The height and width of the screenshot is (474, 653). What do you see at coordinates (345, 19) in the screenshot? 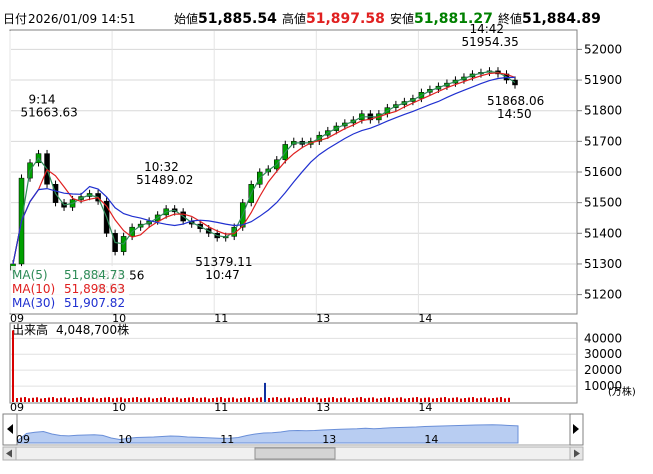
I see `high-value: 51,897.58` at bounding box center [345, 19].